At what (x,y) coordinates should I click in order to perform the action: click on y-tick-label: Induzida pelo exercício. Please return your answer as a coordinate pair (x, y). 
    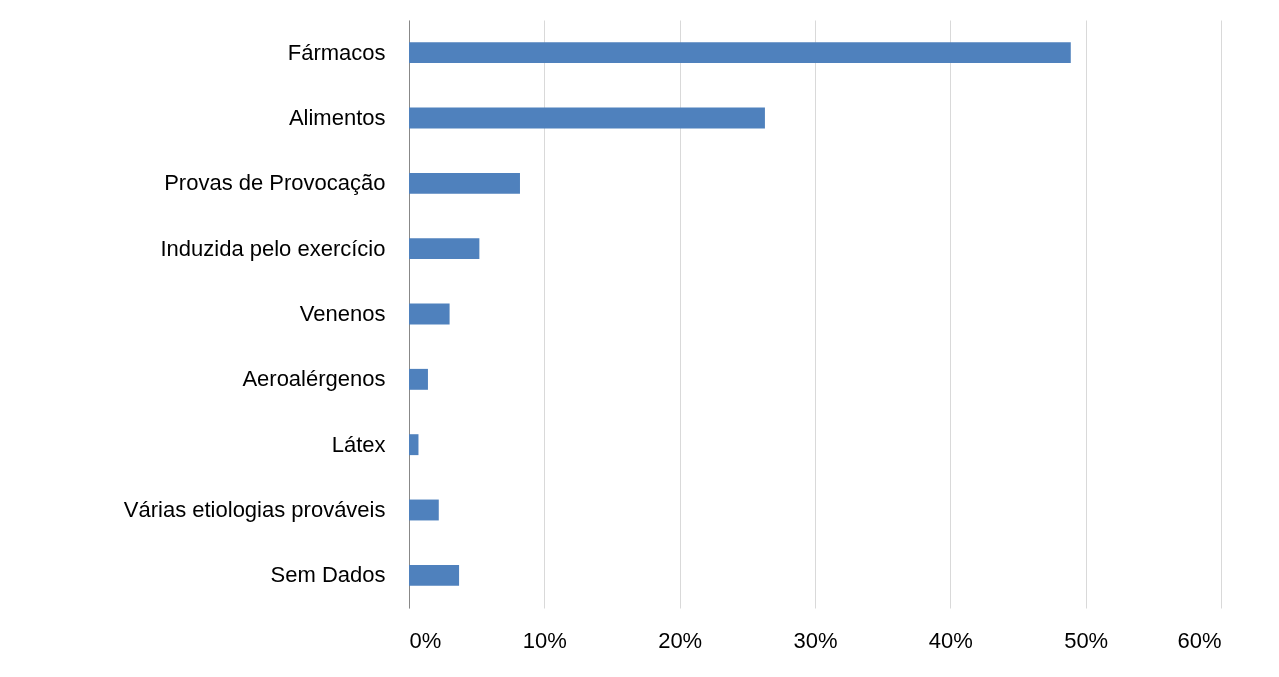
    Looking at the image, I should click on (273, 248).